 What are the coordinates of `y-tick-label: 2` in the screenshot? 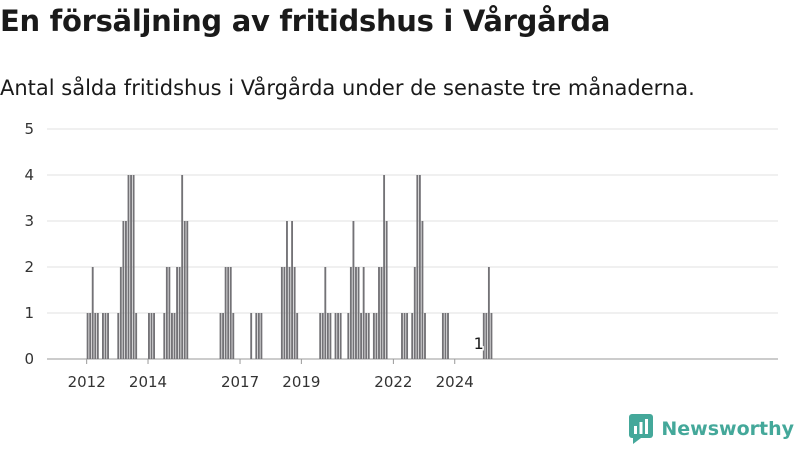 It's located at (29, 267).